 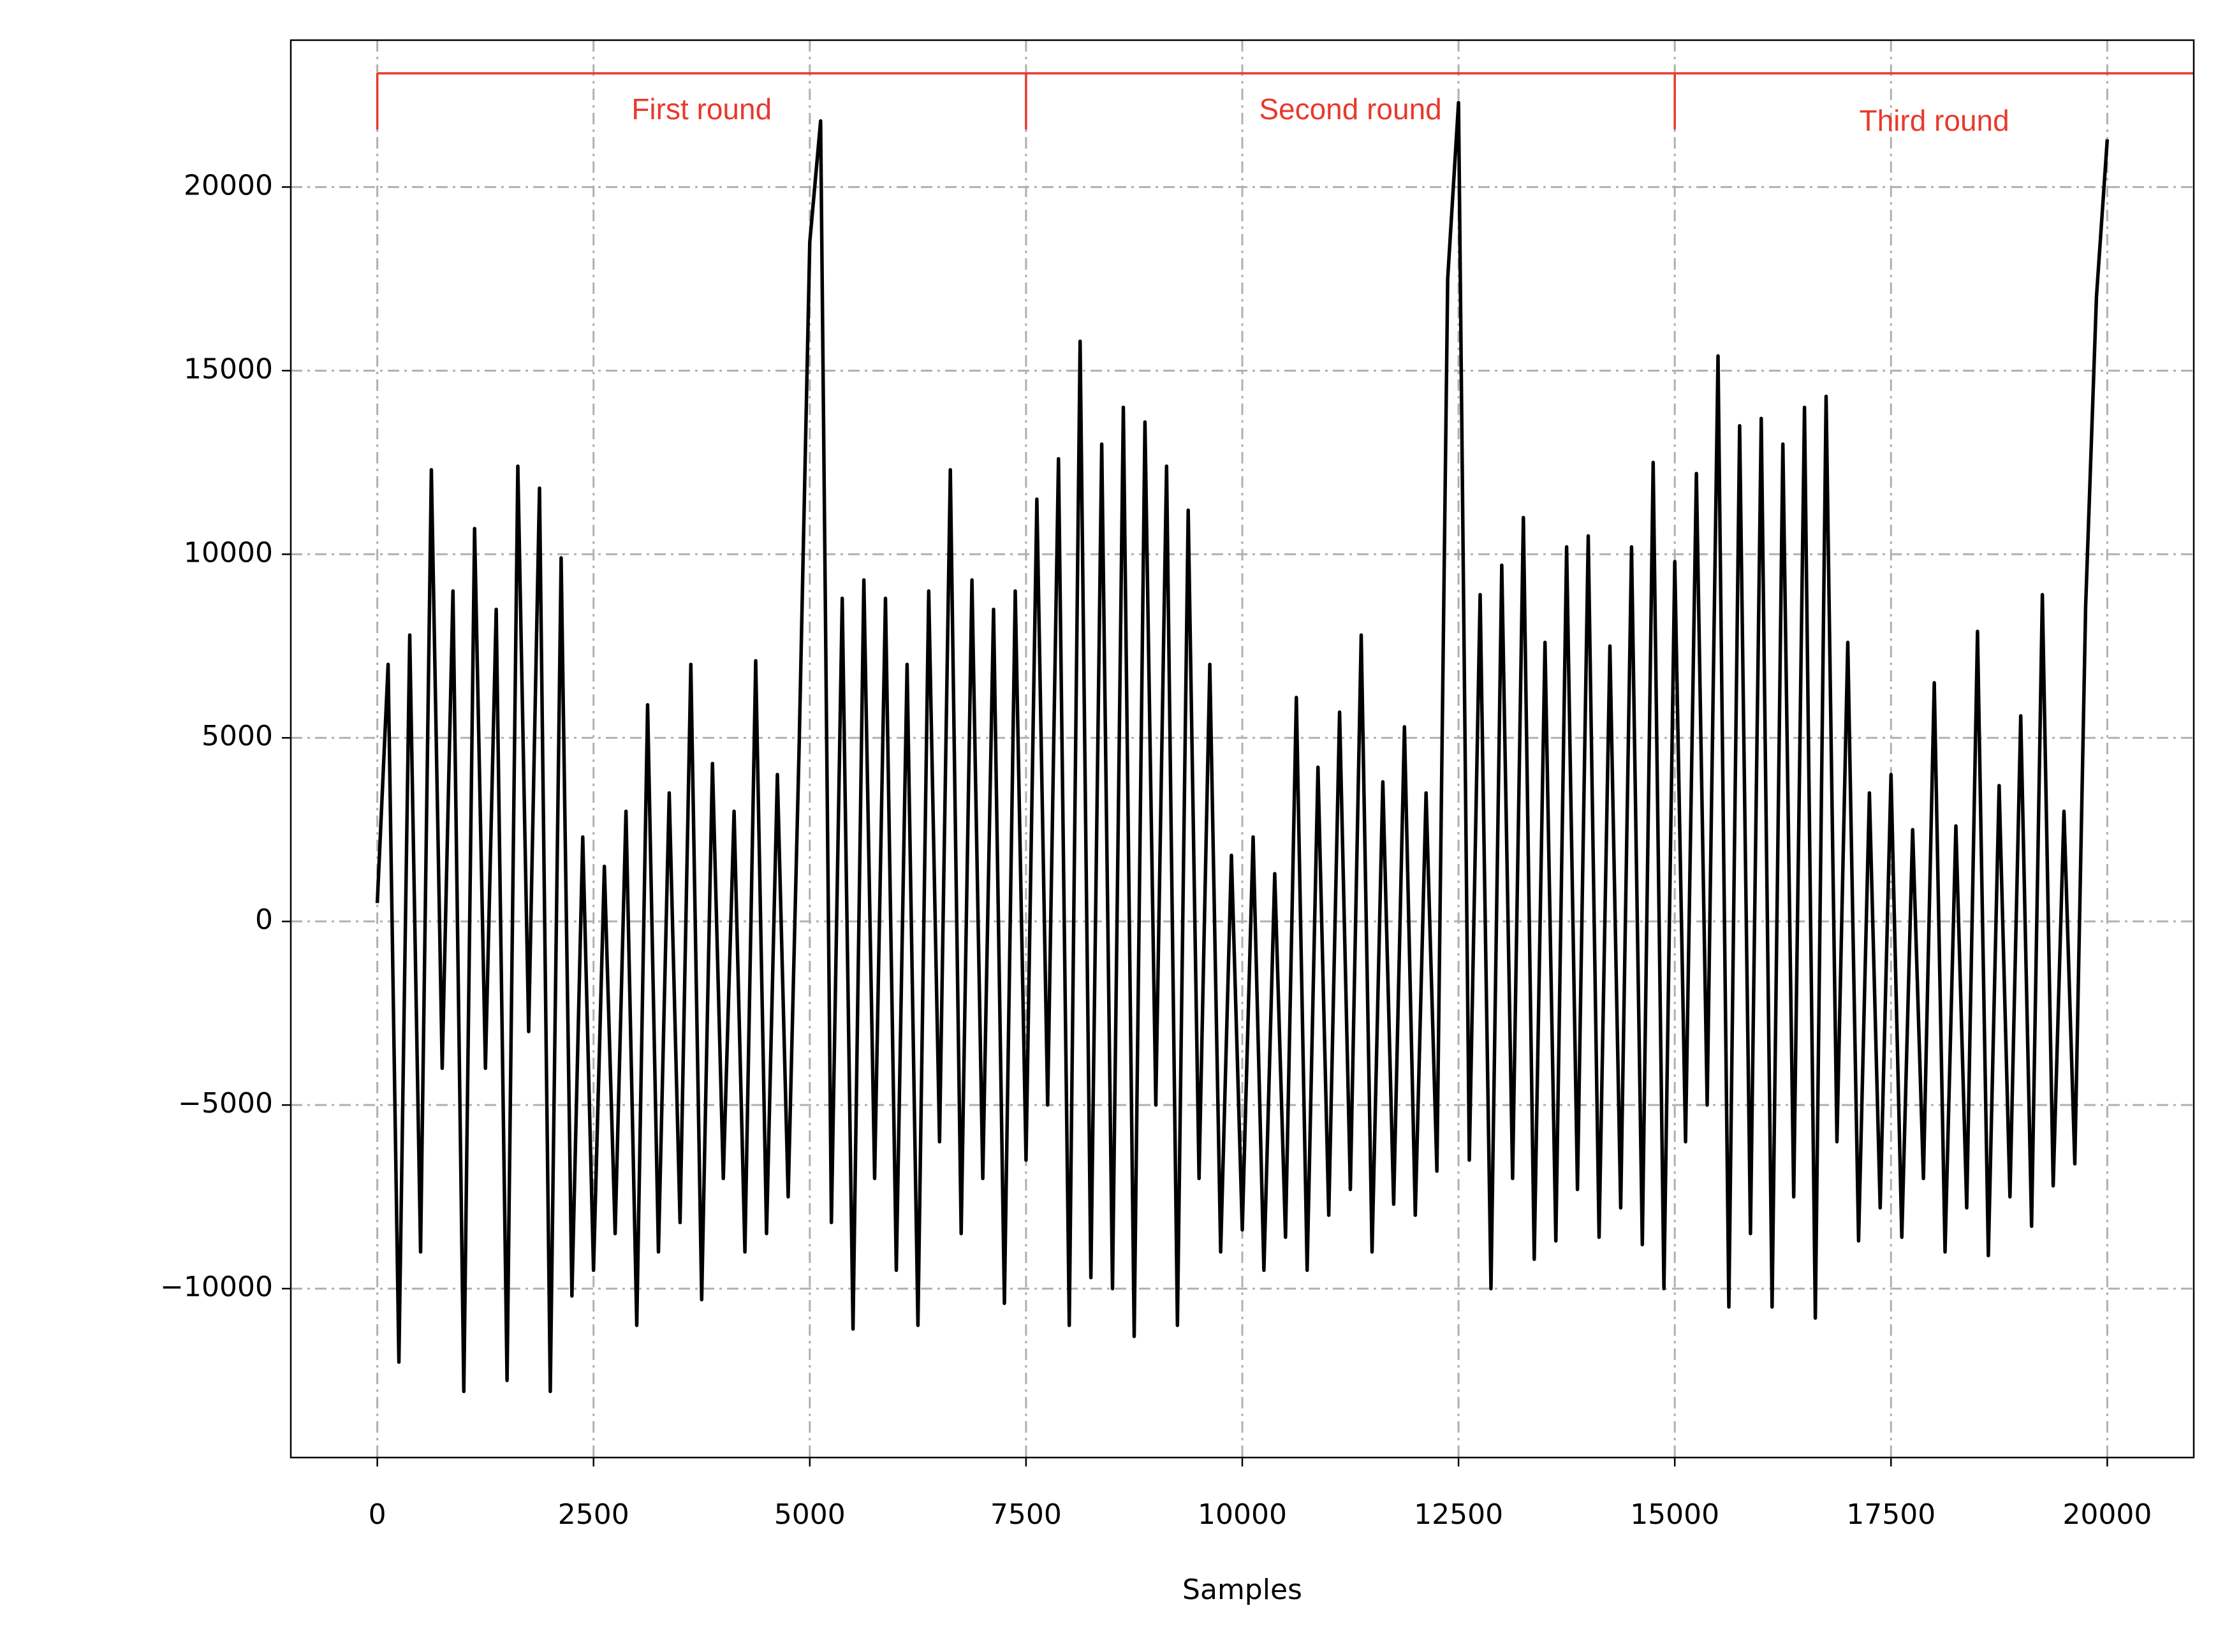 What do you see at coordinates (1242, 1590) in the screenshot?
I see `x-axis-label: Samples` at bounding box center [1242, 1590].